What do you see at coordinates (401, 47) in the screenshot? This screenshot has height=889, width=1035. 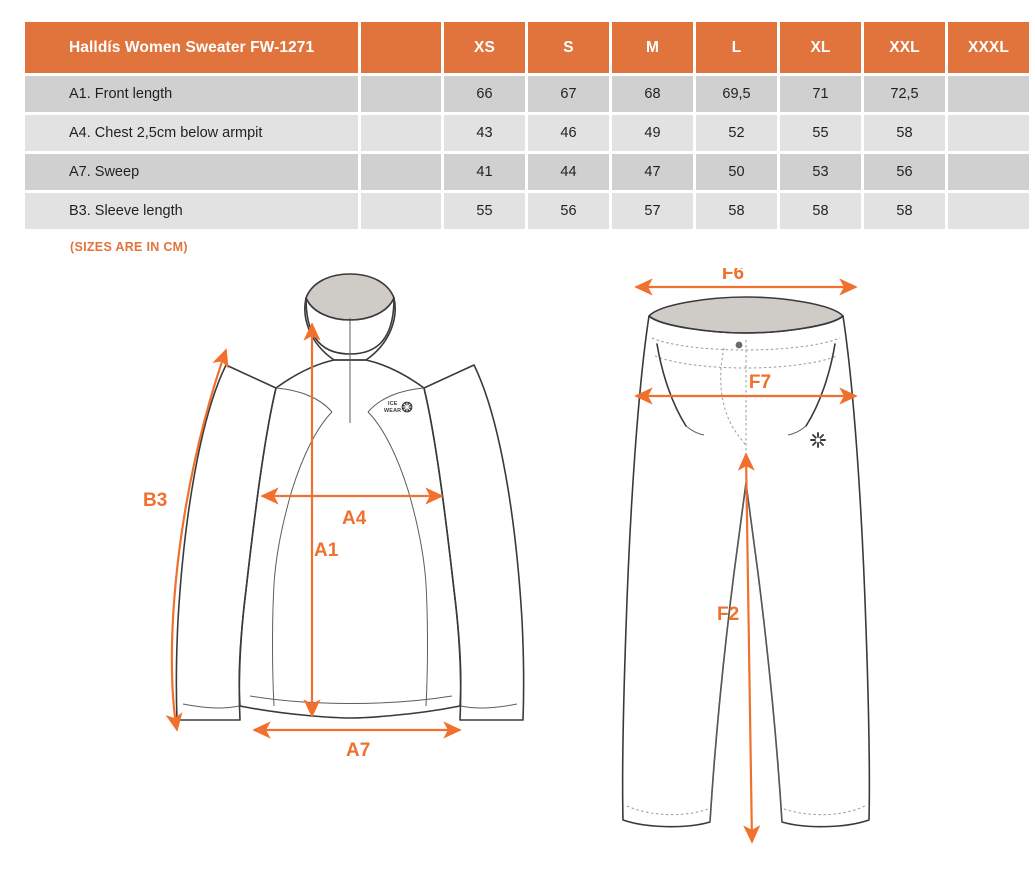 I see `header-blank-column` at bounding box center [401, 47].